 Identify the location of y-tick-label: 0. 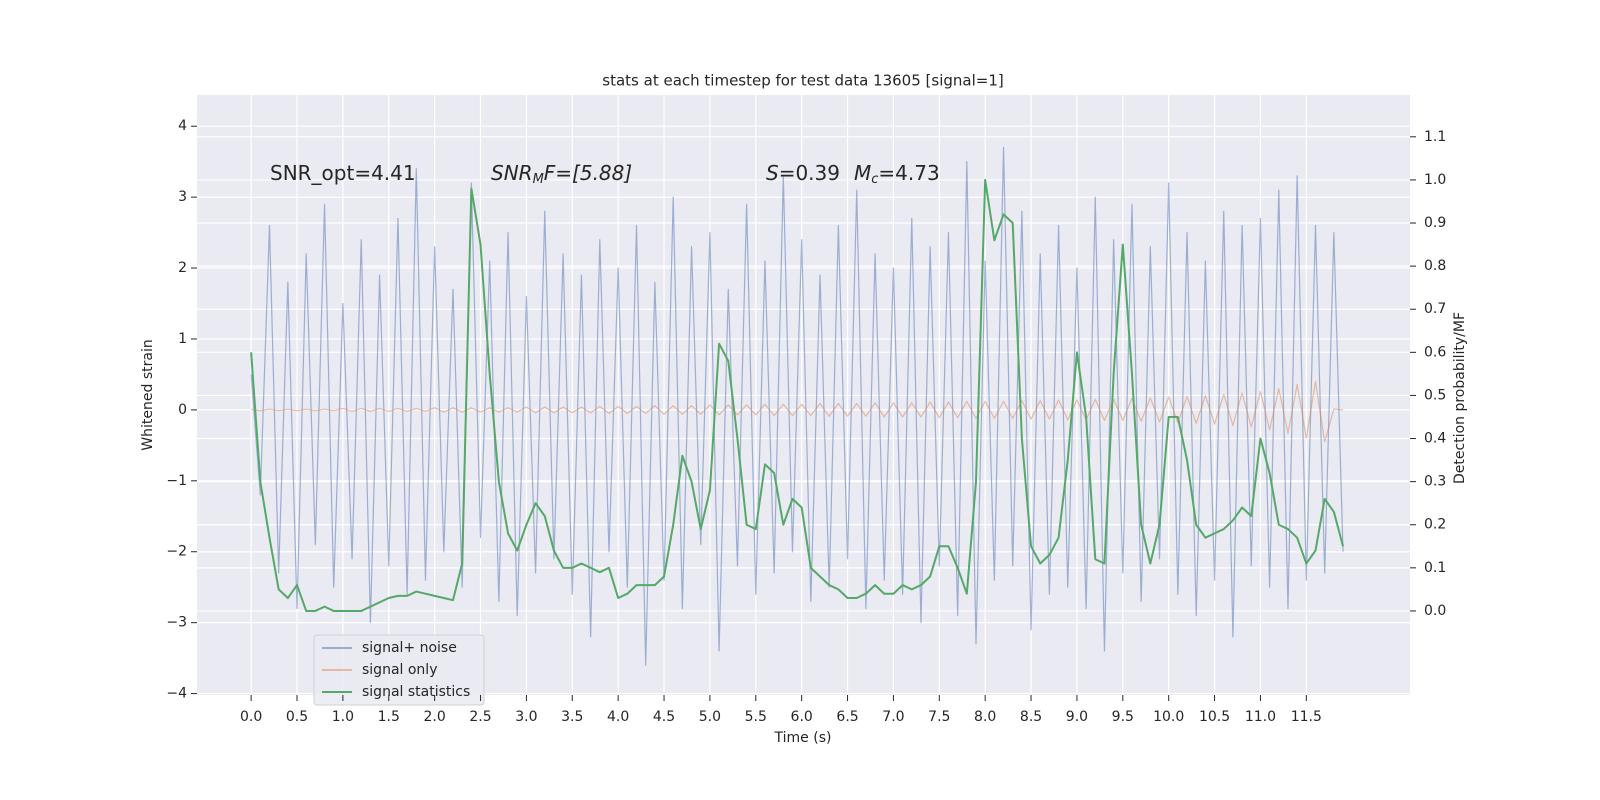
(182, 410).